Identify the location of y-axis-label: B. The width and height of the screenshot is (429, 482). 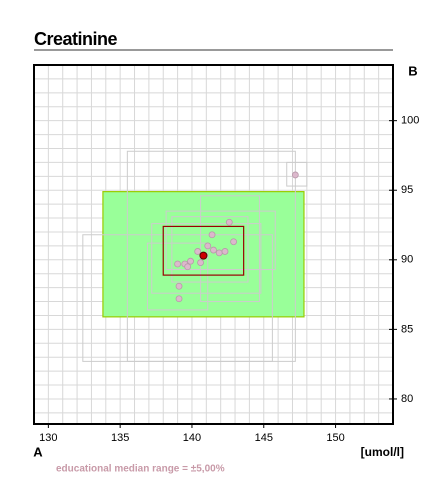
(412, 70).